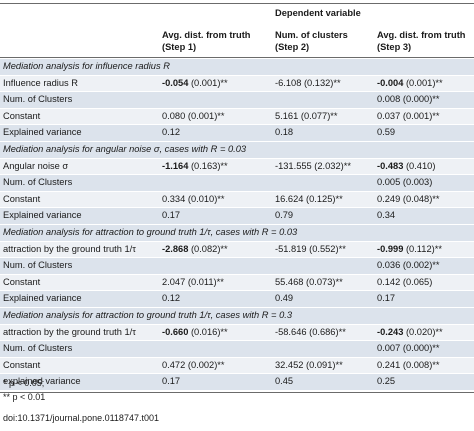  I want to click on table-row: Explained variance 0.17 0.79 0.34, so click(237, 216).